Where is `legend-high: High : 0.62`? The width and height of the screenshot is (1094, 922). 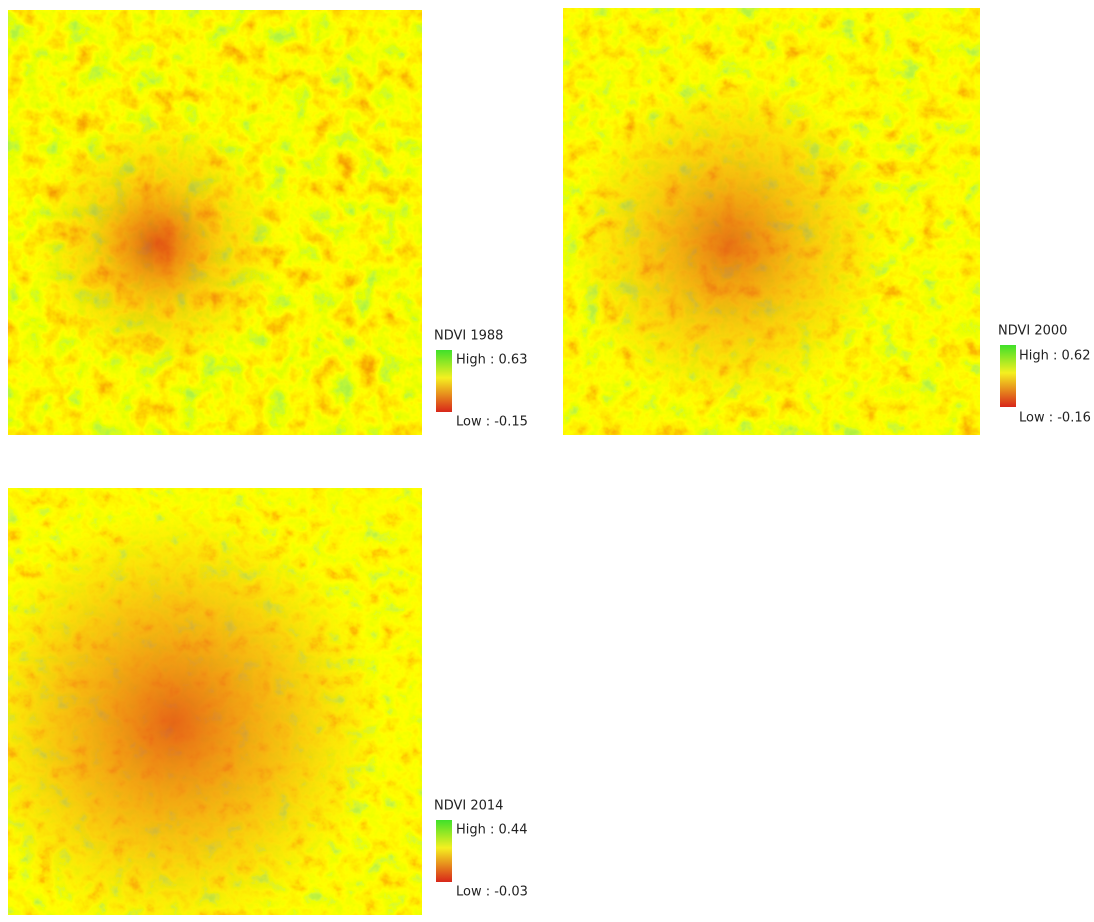 legend-high: High : 0.62 is located at coordinates (1054, 356).